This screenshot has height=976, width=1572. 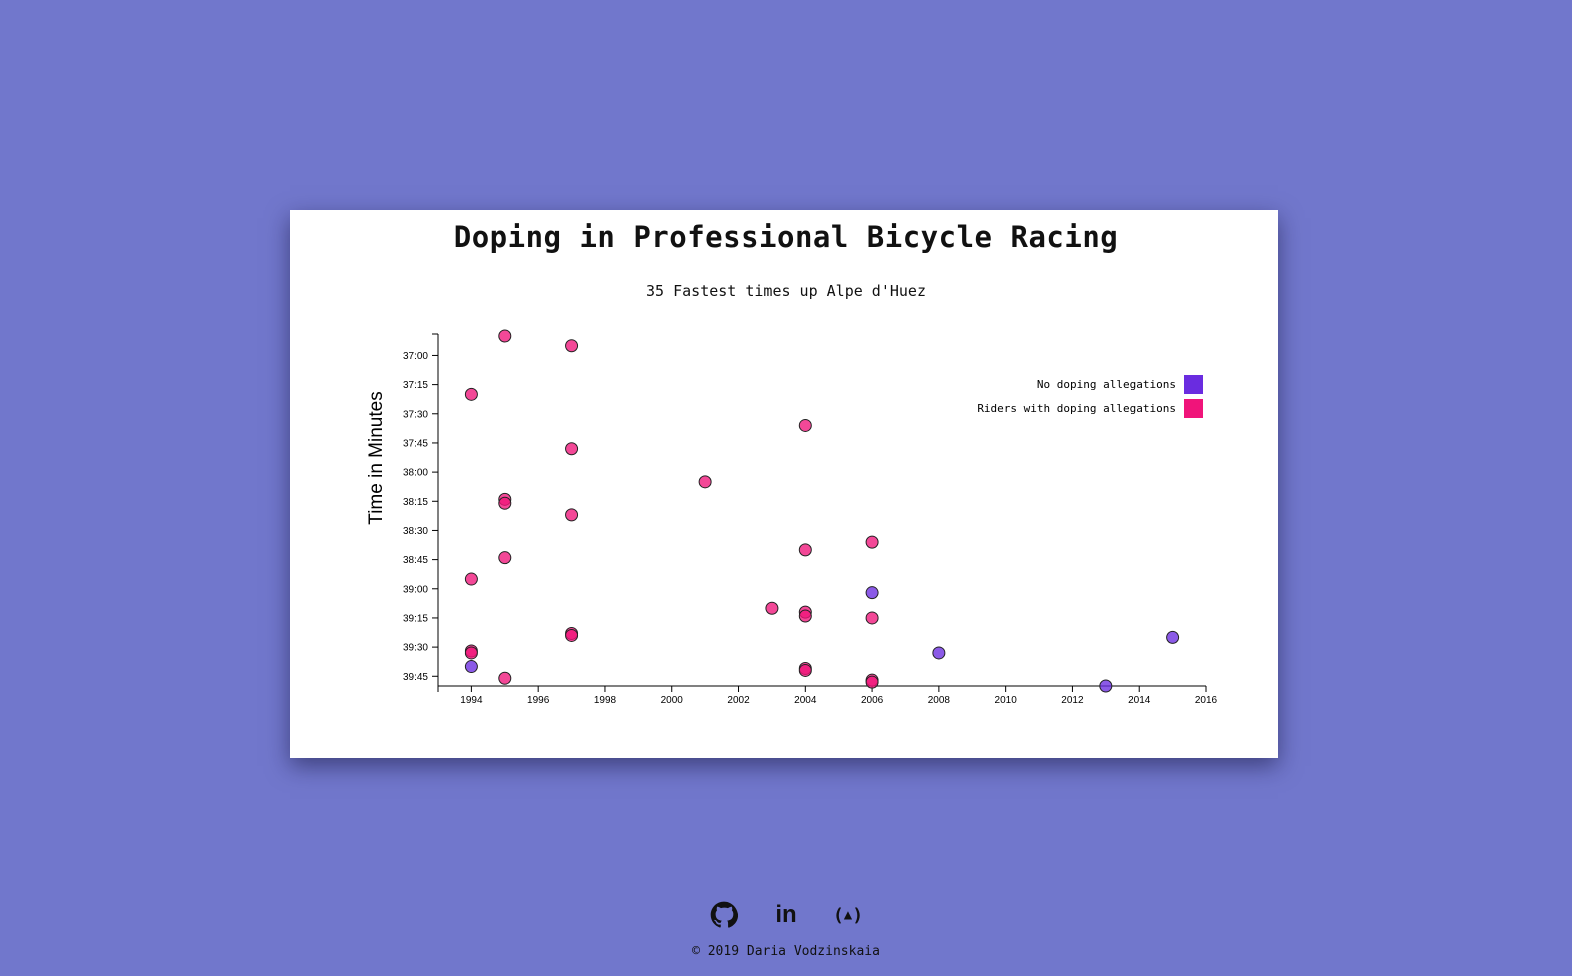 I want to click on linkedin-icon: in, so click(x=786, y=914).